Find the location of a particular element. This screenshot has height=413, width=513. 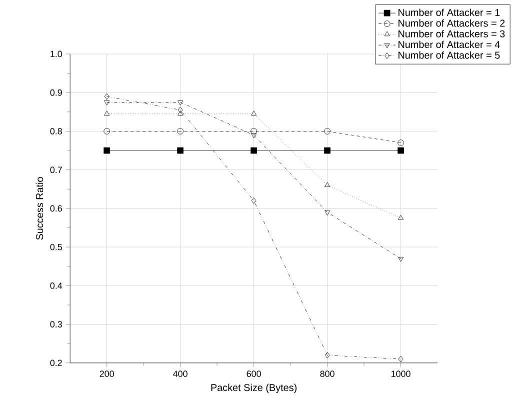

y-tick-label: 0.4 is located at coordinates (56, 285).